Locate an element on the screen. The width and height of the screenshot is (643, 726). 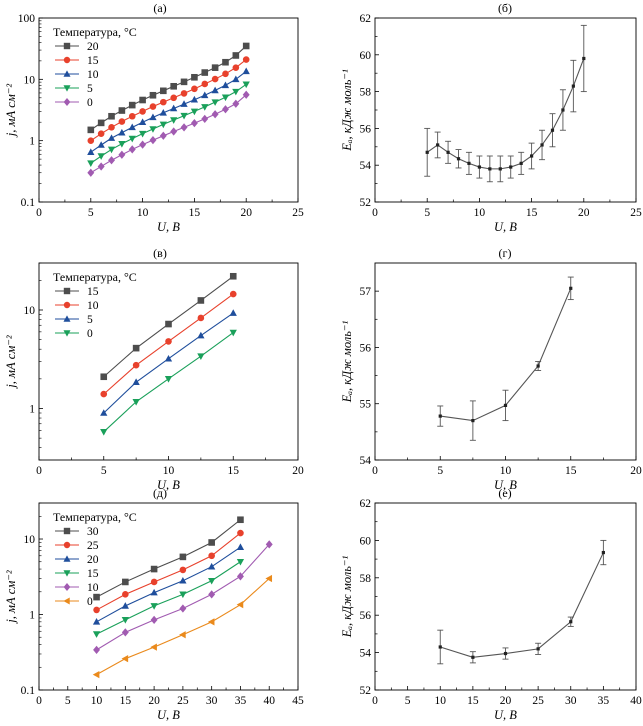
x-tick-label: 25 is located at coordinates (298, 213).